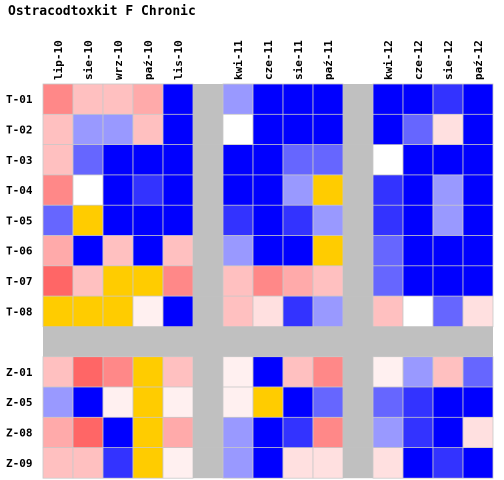 The height and width of the screenshot is (480, 504). Describe the element at coordinates (19, 190) in the screenshot. I see `row-label: T-04` at that location.